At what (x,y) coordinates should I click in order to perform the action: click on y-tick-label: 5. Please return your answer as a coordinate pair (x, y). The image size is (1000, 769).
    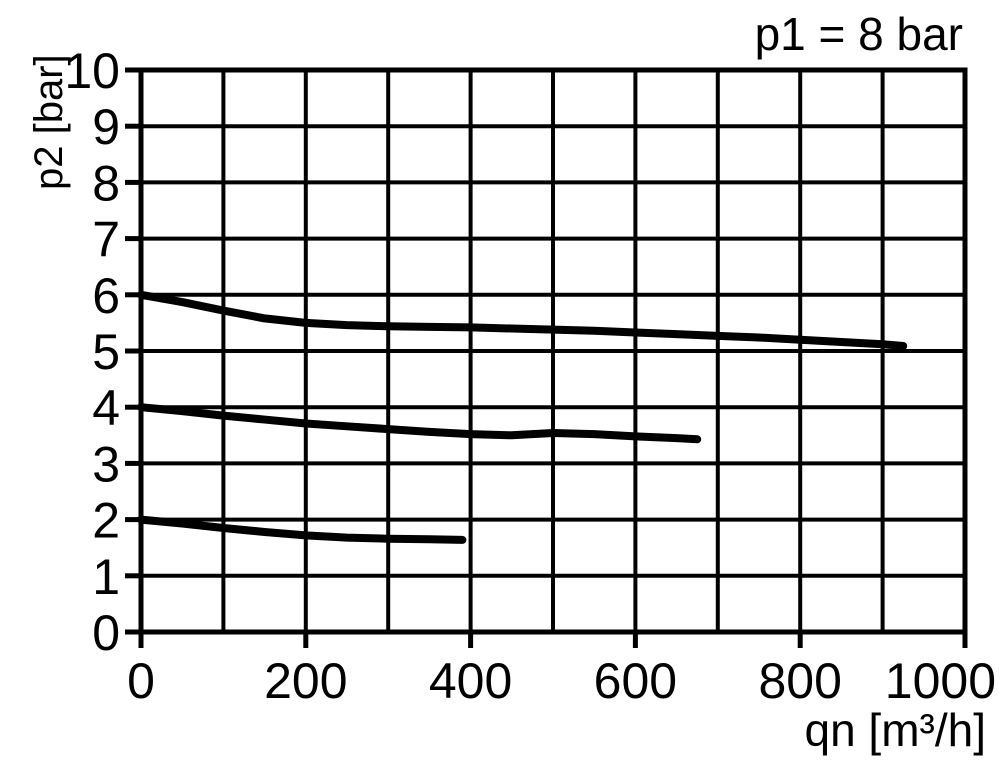
    Looking at the image, I should click on (106, 352).